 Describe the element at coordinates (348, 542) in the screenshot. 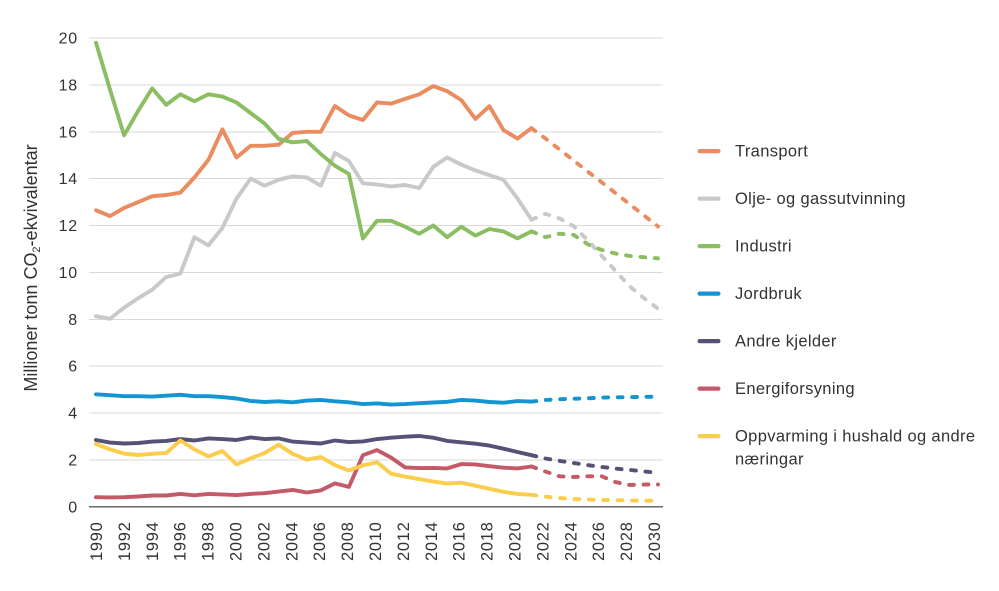

I see `svg-text: 2008` at that location.